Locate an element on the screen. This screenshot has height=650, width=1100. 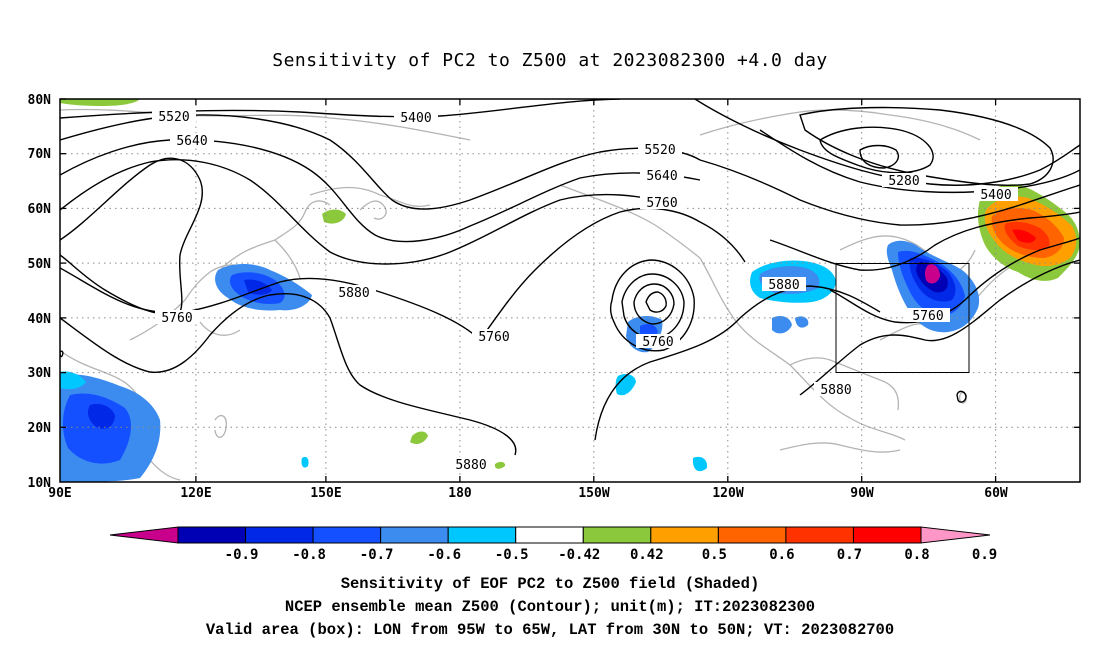
lon-label: 90W is located at coordinates (862, 493).